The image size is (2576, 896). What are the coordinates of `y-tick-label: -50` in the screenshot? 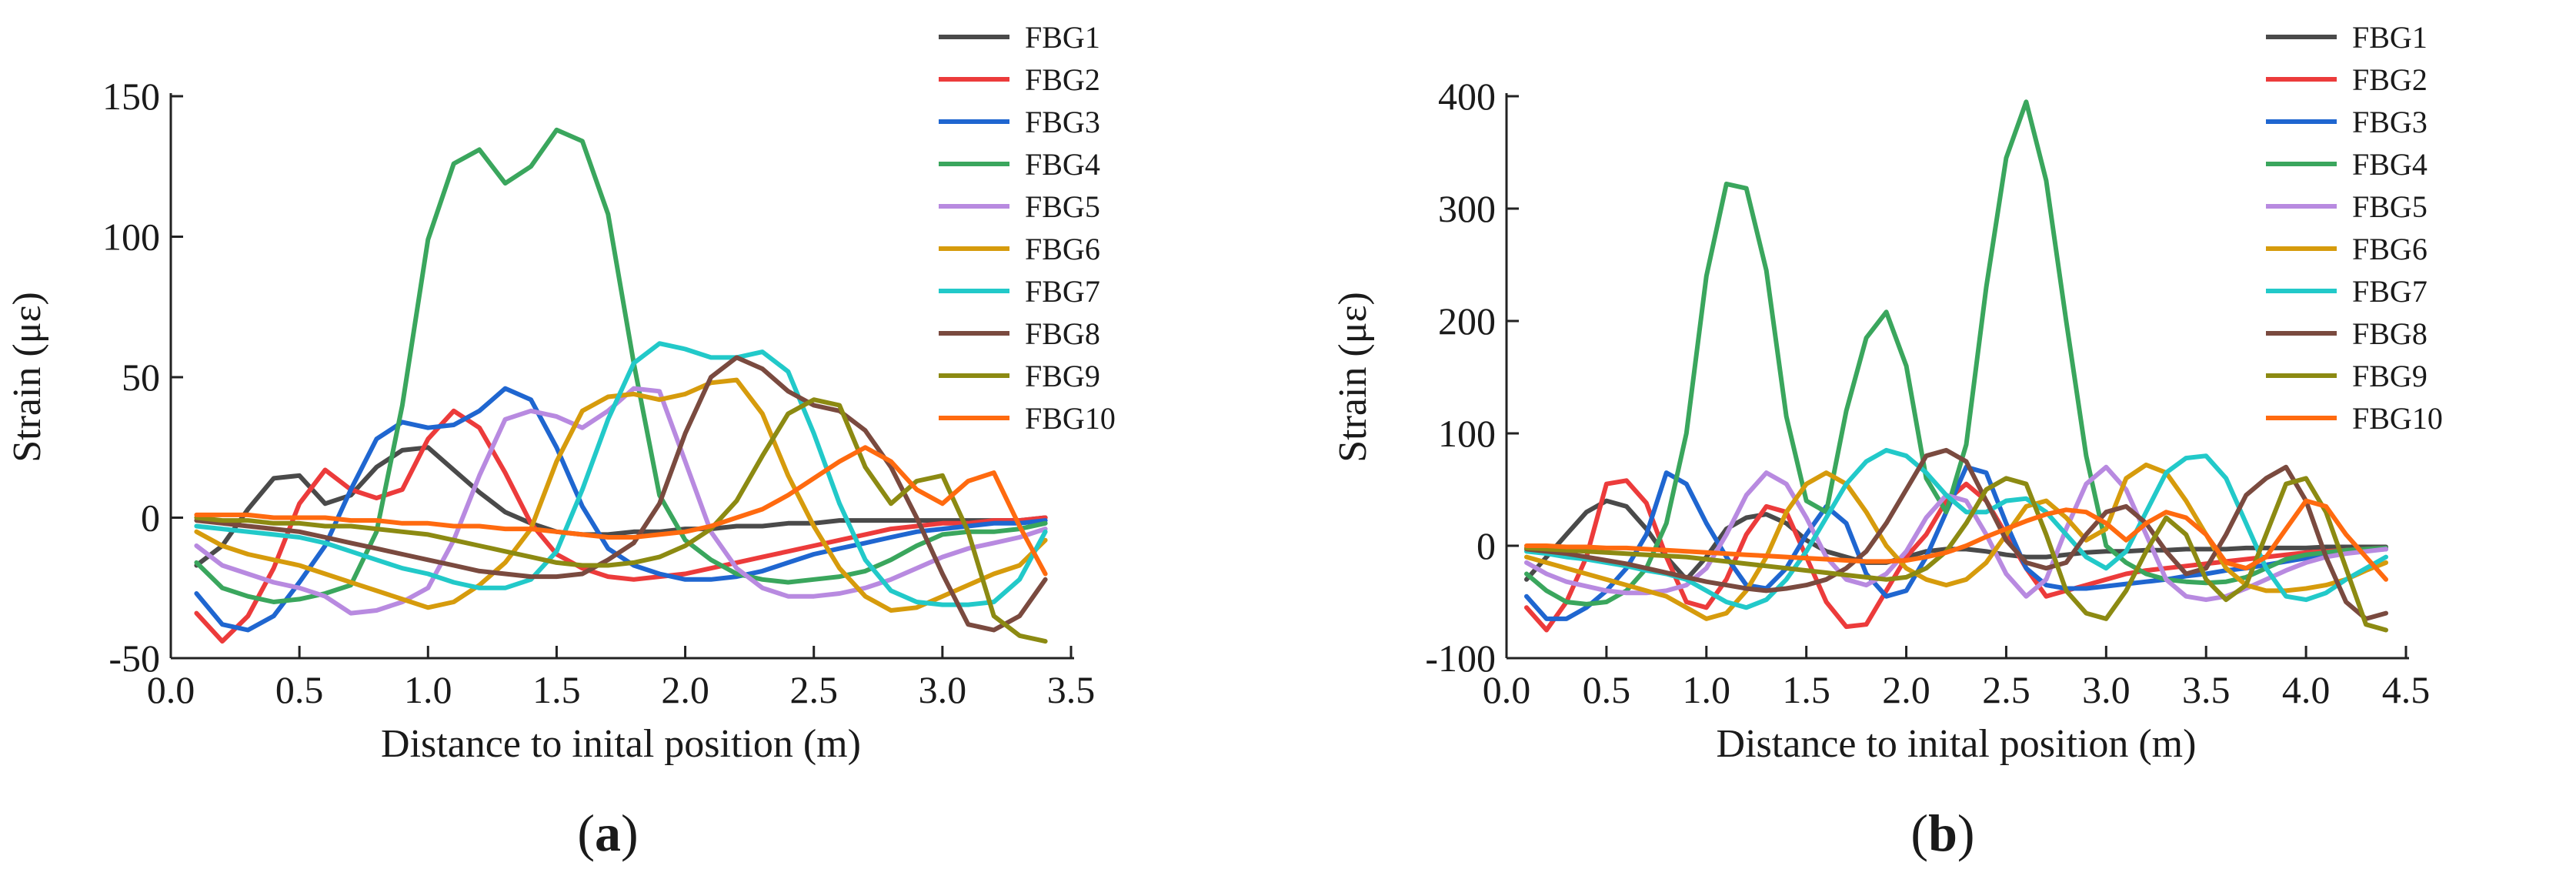 It's located at (134, 658).